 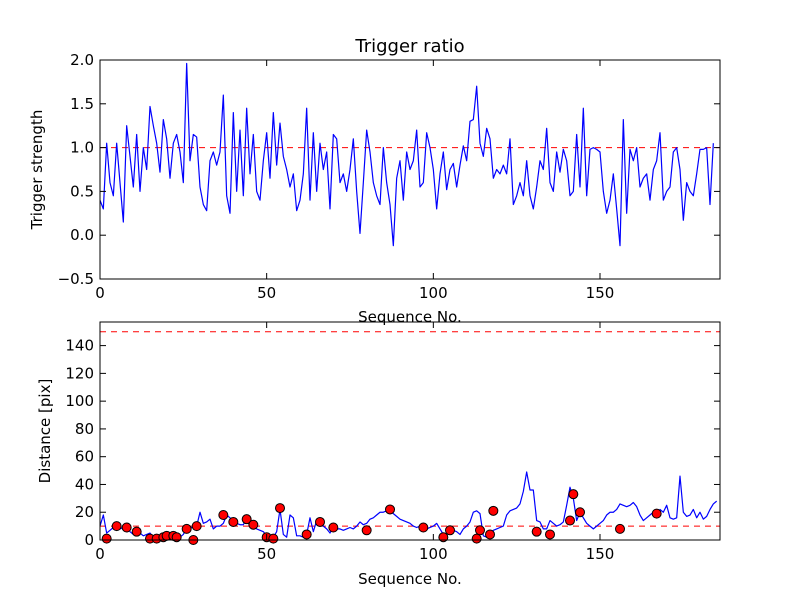 I want to click on y-tick-label: 40, so click(x=84, y=484).